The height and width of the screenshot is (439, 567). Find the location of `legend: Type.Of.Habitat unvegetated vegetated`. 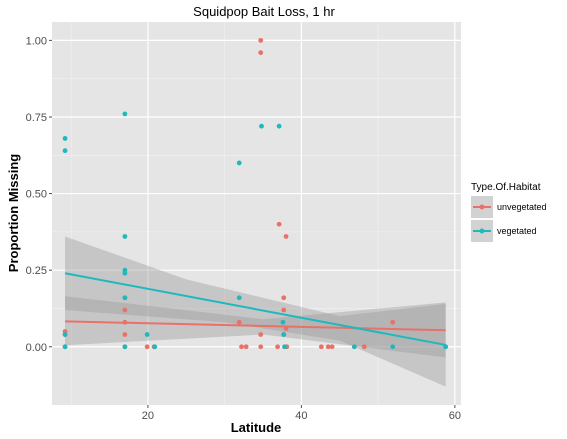

legend: Type.Of.Habitat unvegetated vegetated is located at coordinates (509, 212).